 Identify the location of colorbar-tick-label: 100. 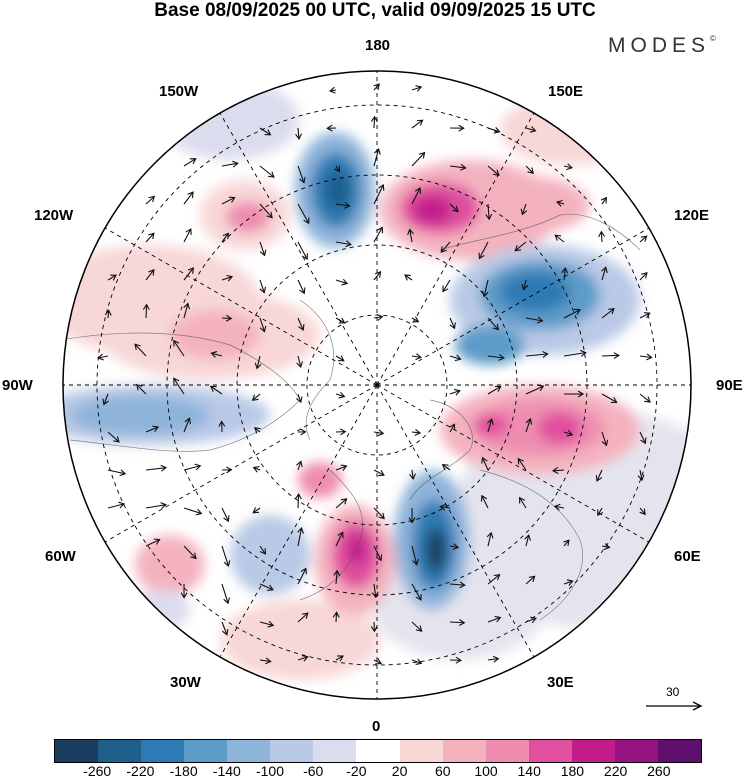
(486, 771).